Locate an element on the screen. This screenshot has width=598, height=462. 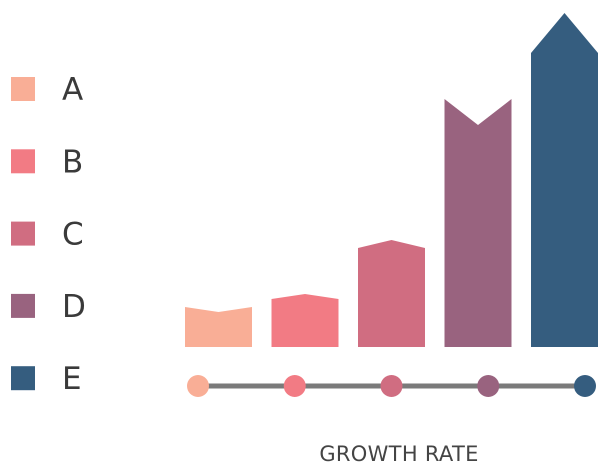
growth-timeline is located at coordinates (391, 386).